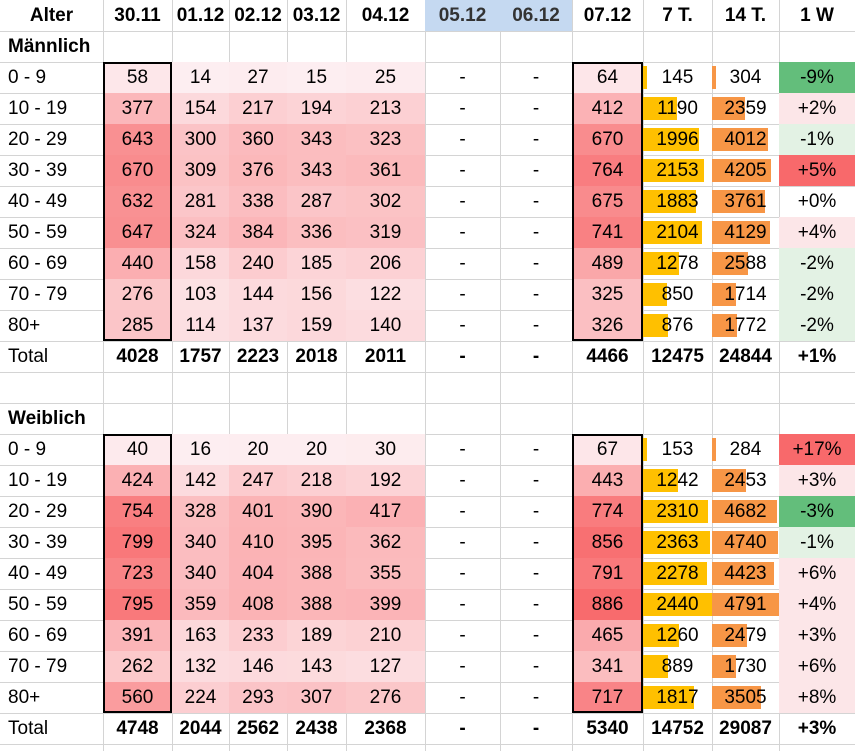 This screenshot has height=751, width=855. I want to click on daily-case-cell: 376, so click(258, 170).